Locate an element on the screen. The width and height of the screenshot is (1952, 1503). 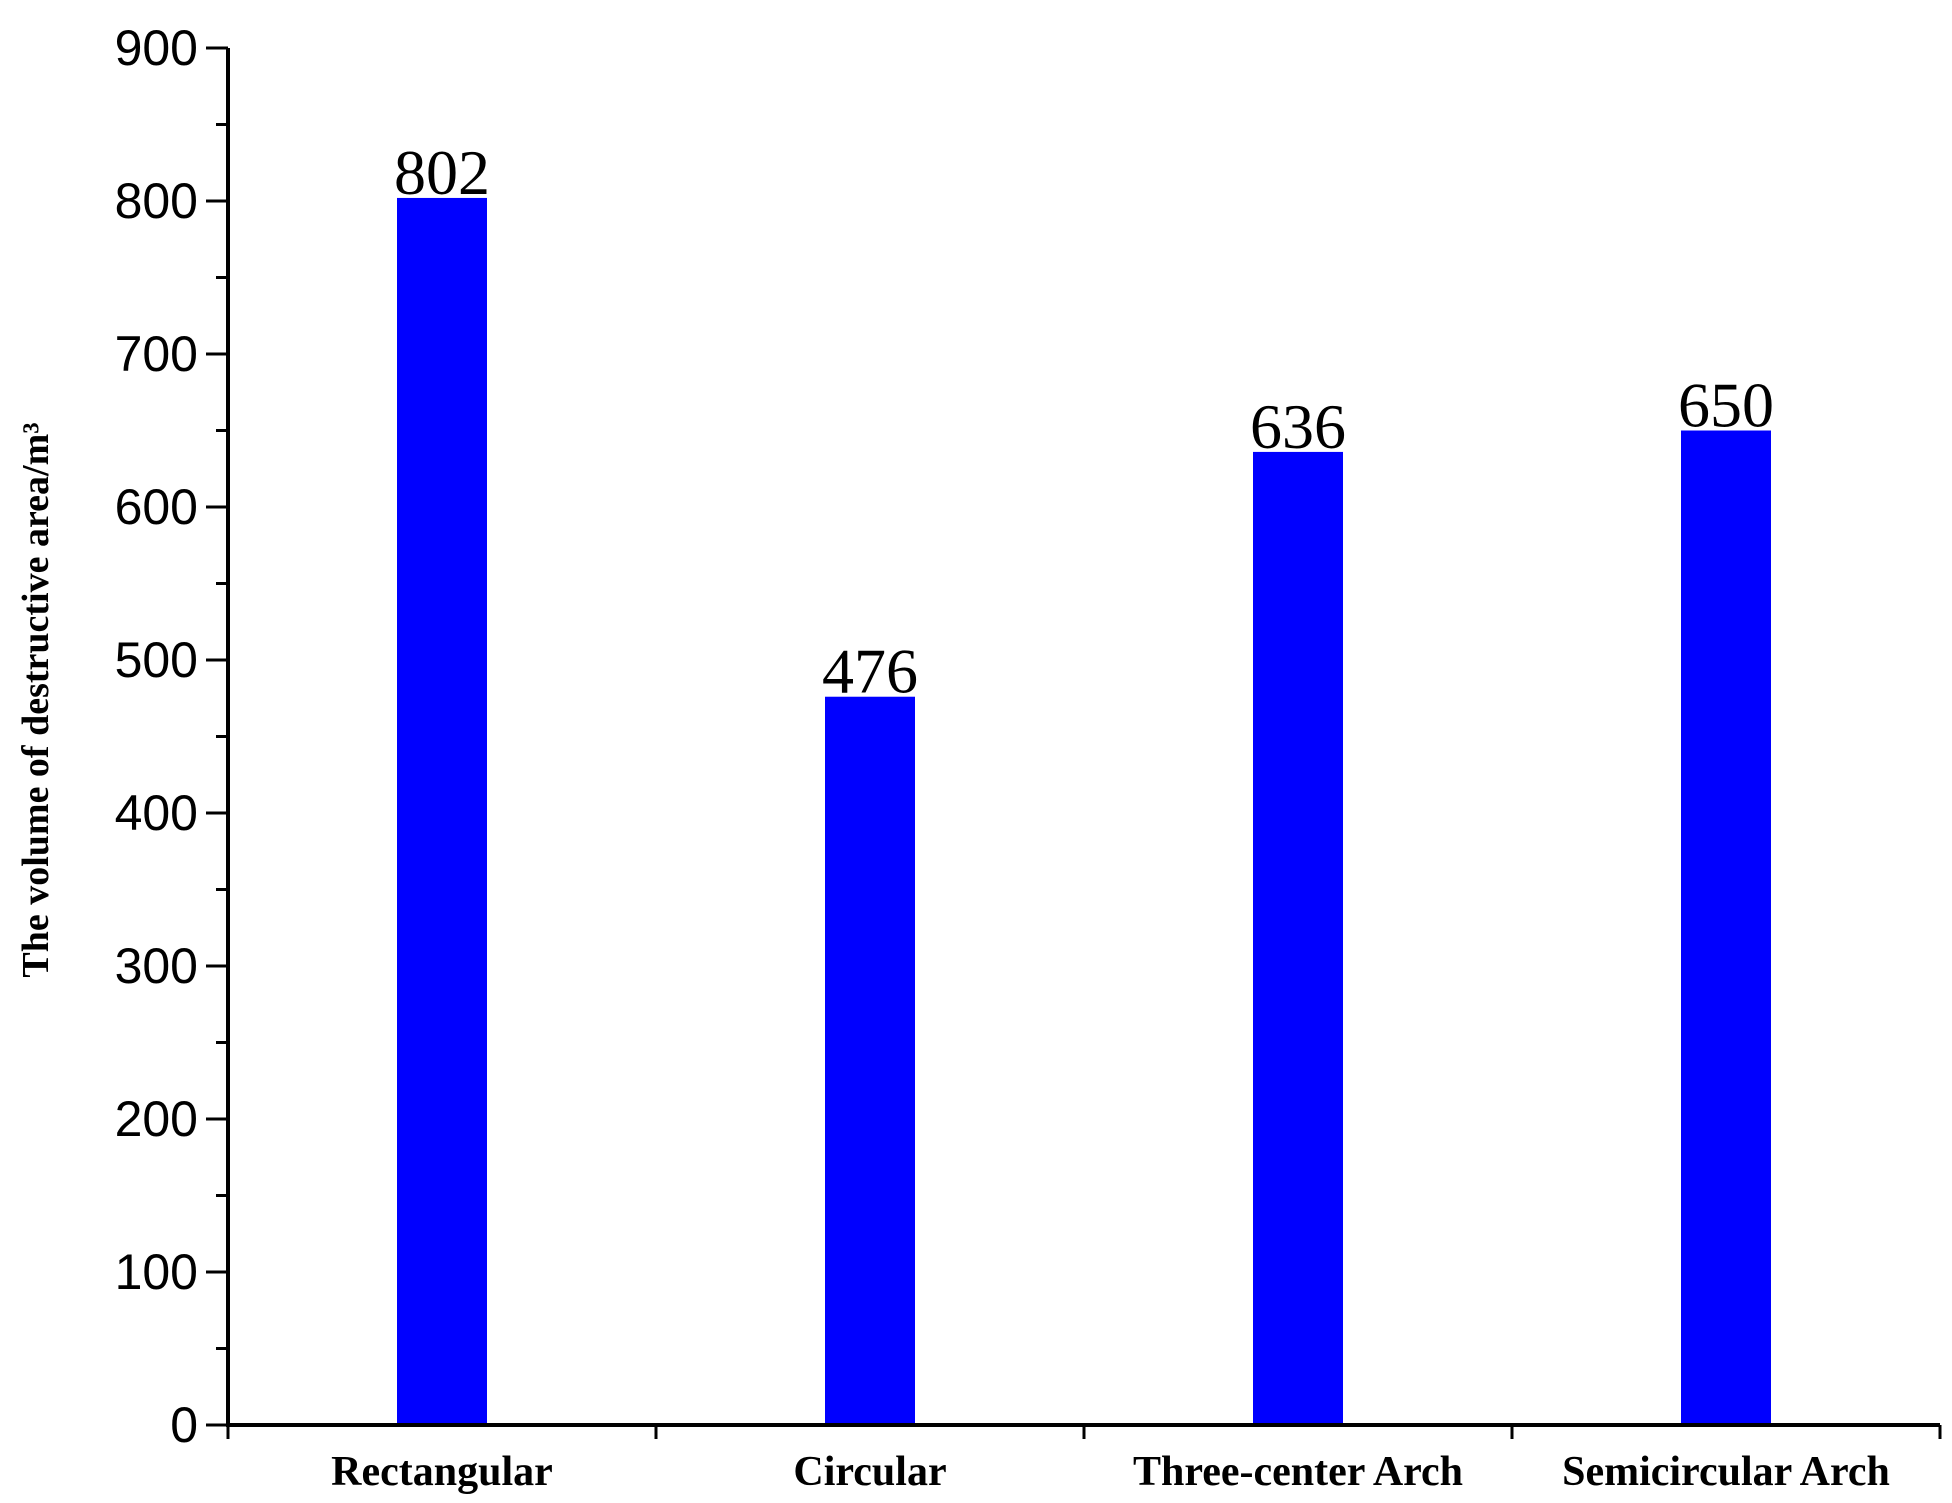
y-tick-label: 700 is located at coordinates (156, 354).